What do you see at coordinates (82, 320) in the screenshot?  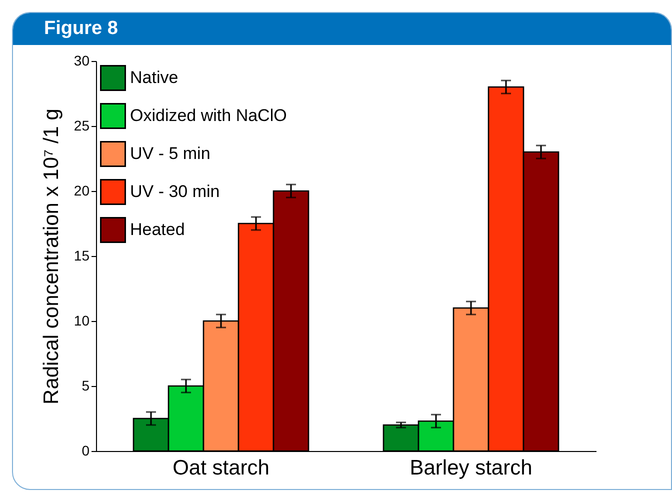 I see `y-tick-label: 10` at bounding box center [82, 320].